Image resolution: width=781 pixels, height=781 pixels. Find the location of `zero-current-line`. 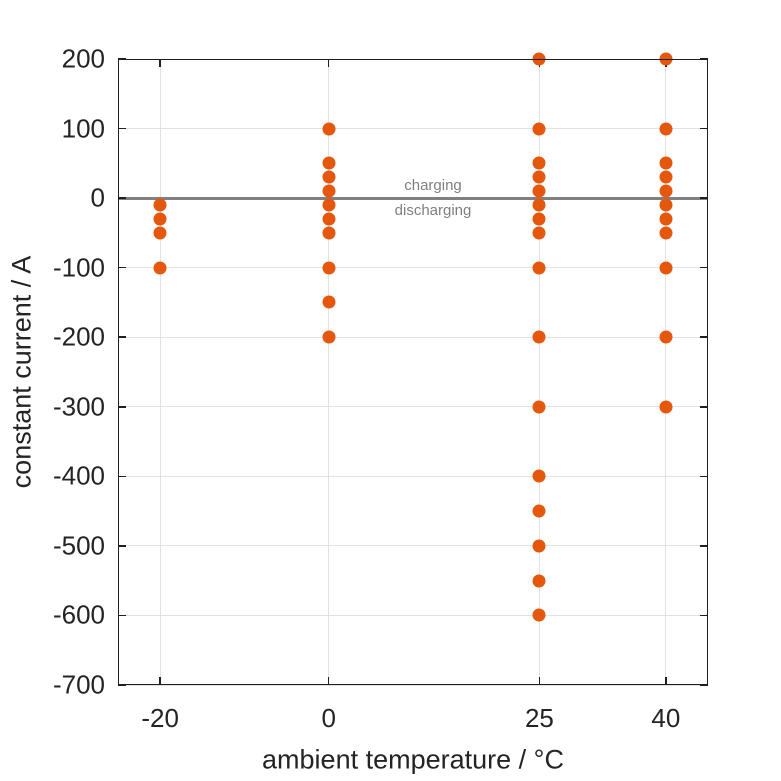

zero-current-line is located at coordinates (413, 198).